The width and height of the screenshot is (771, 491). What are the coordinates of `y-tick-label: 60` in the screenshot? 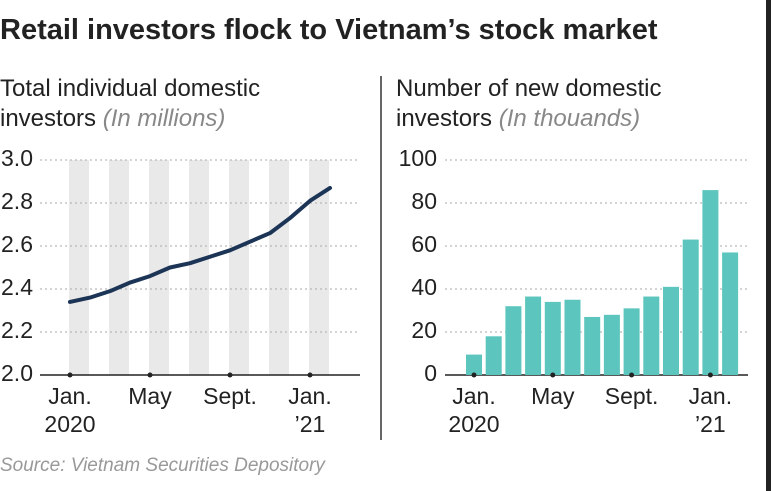 It's located at (424, 244).